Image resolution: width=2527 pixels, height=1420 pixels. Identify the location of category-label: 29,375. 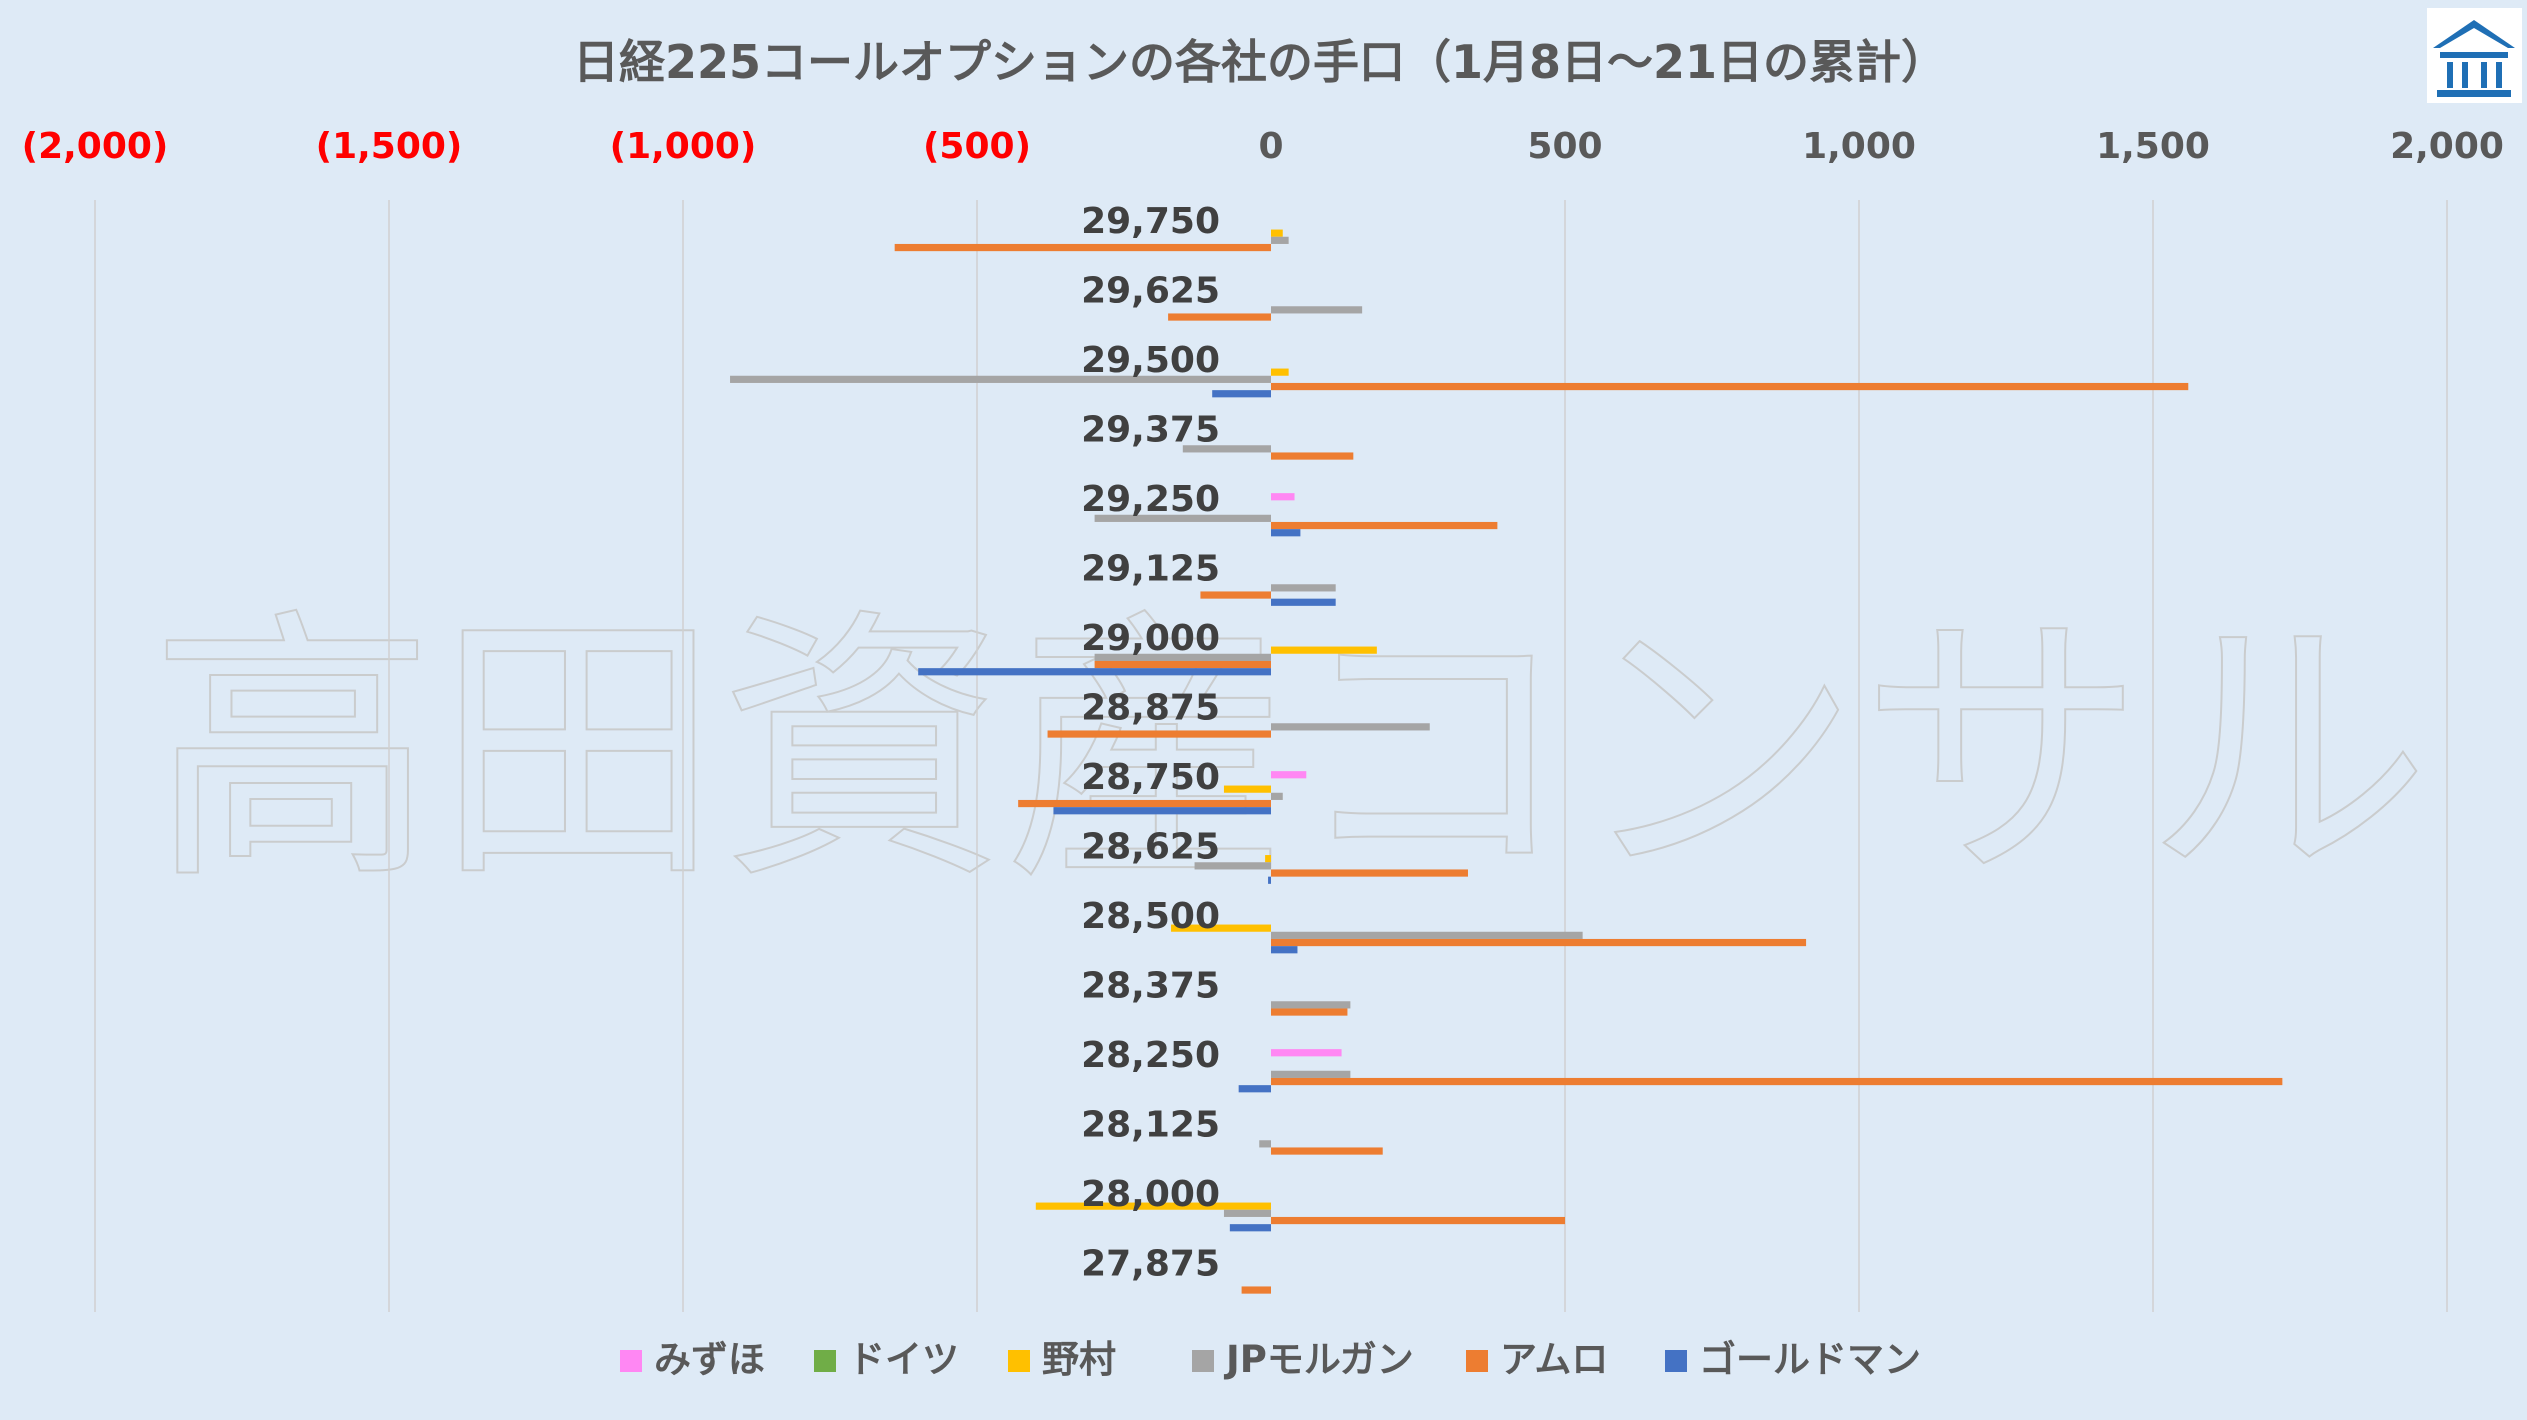
(1150, 429).